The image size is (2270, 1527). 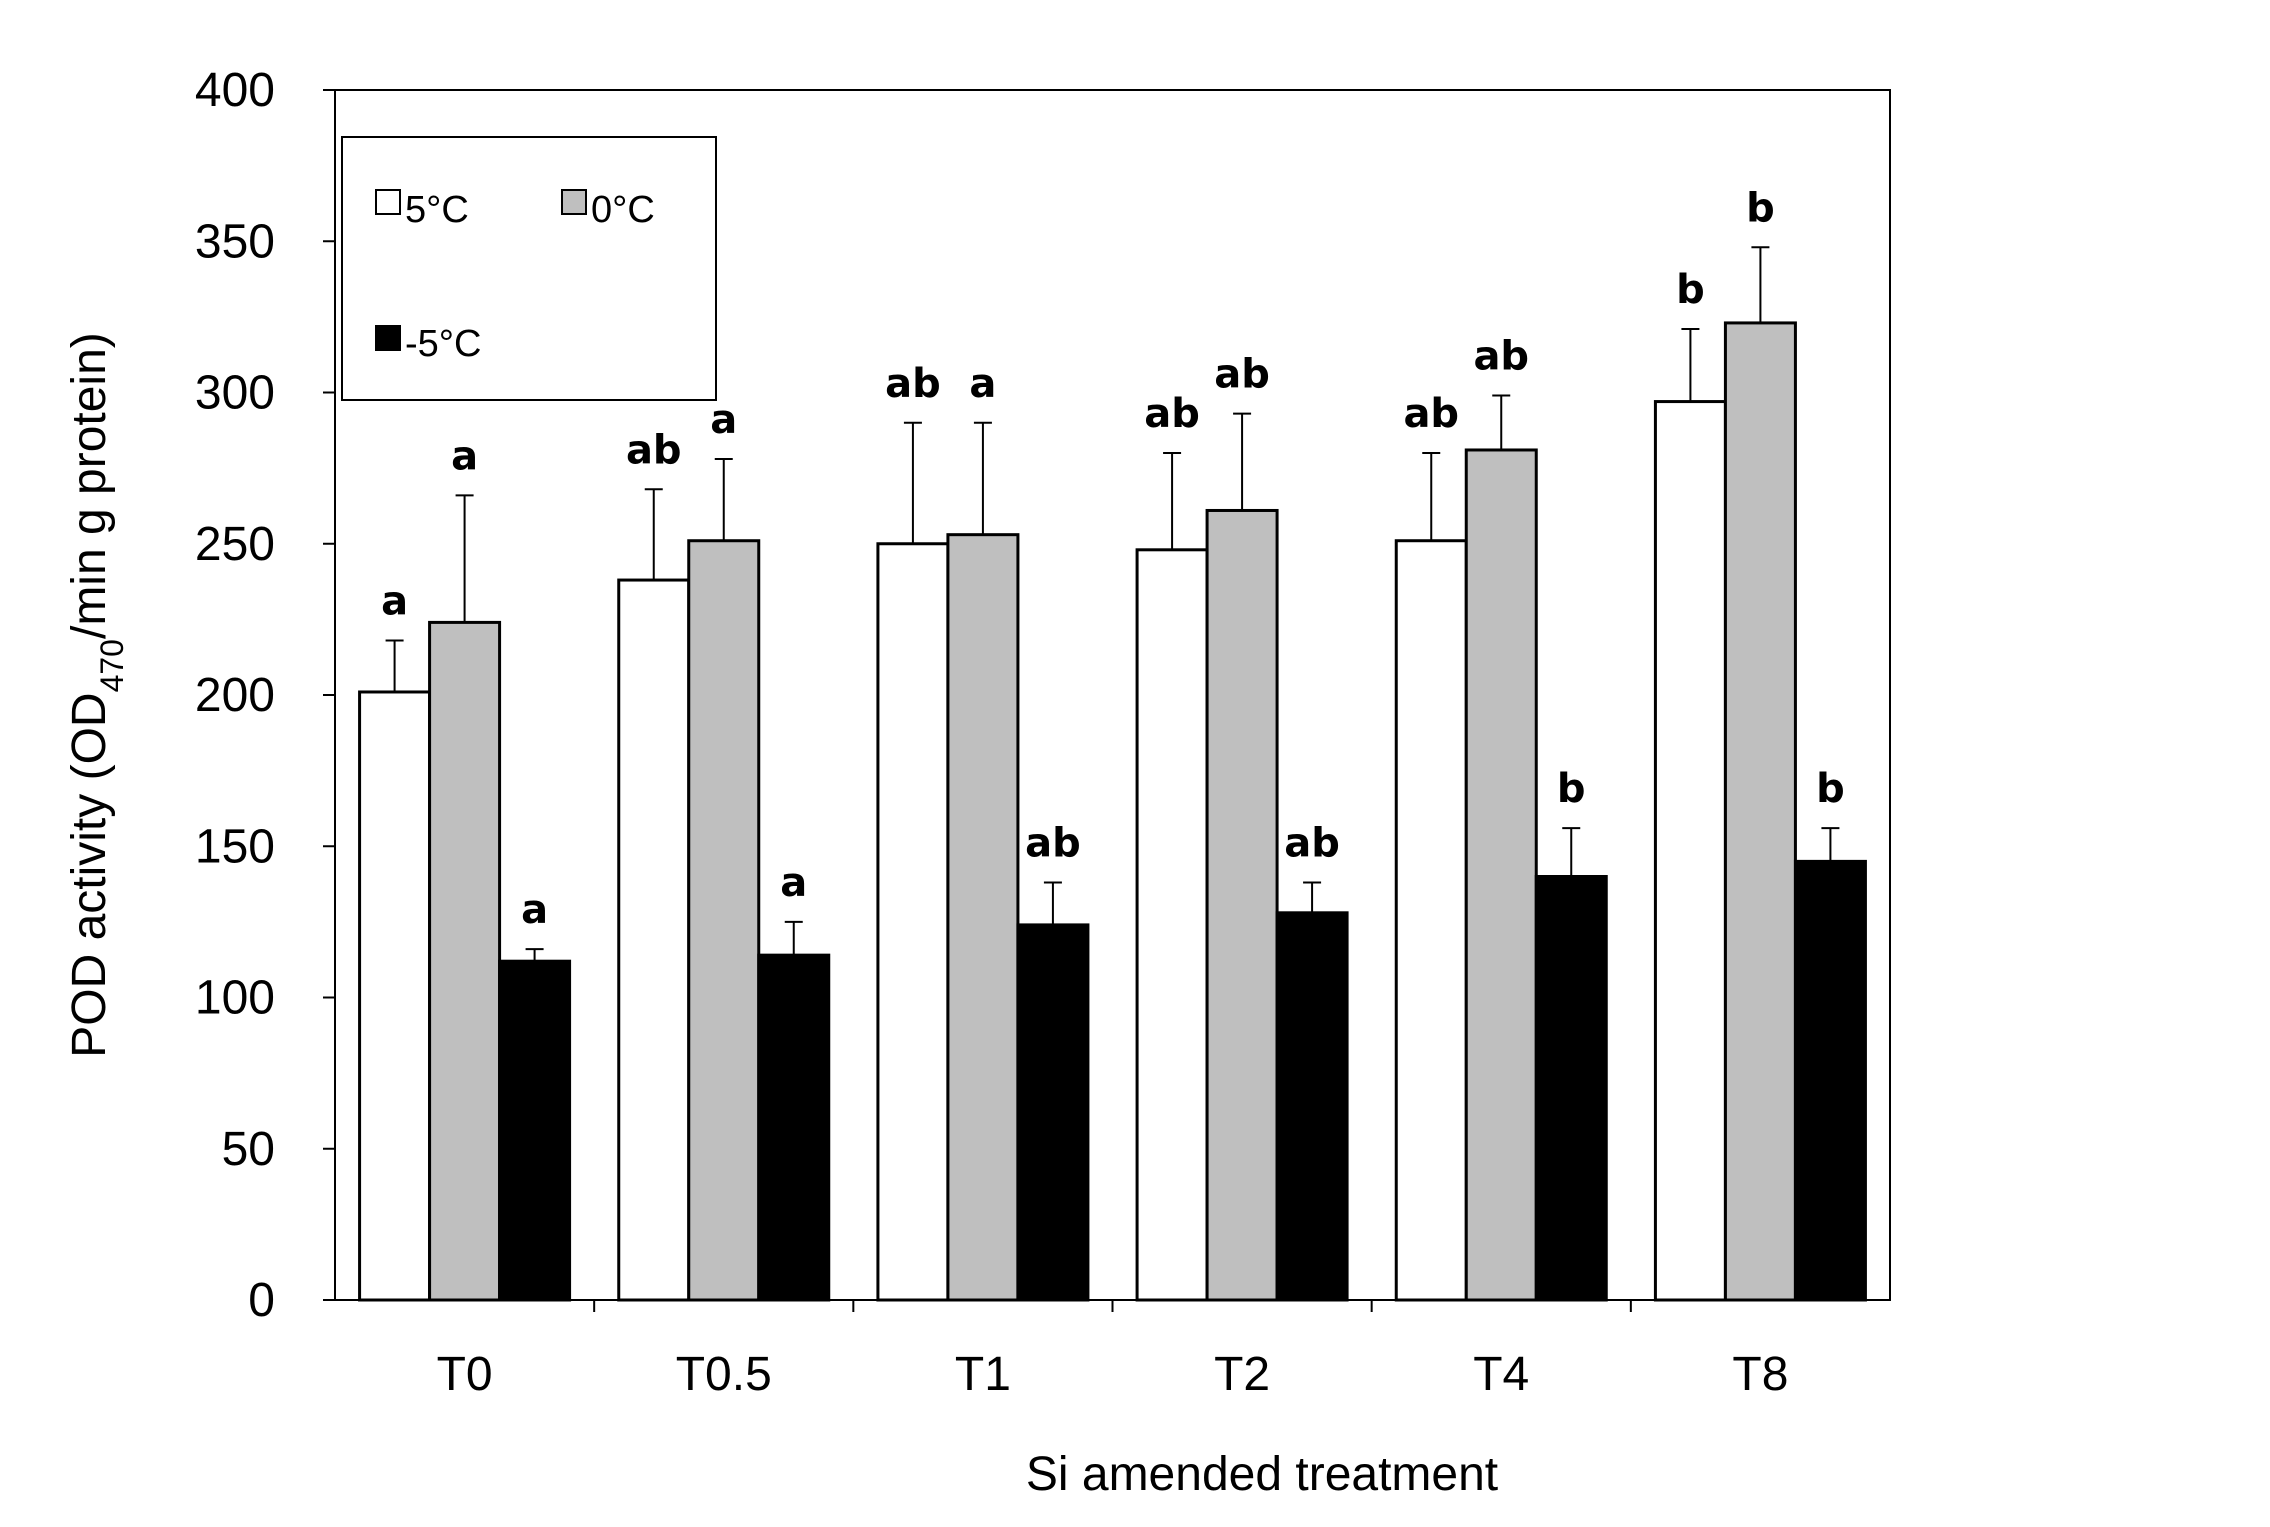 What do you see at coordinates (1760, 1374) in the screenshot?
I see `x-tick-label: T8` at bounding box center [1760, 1374].